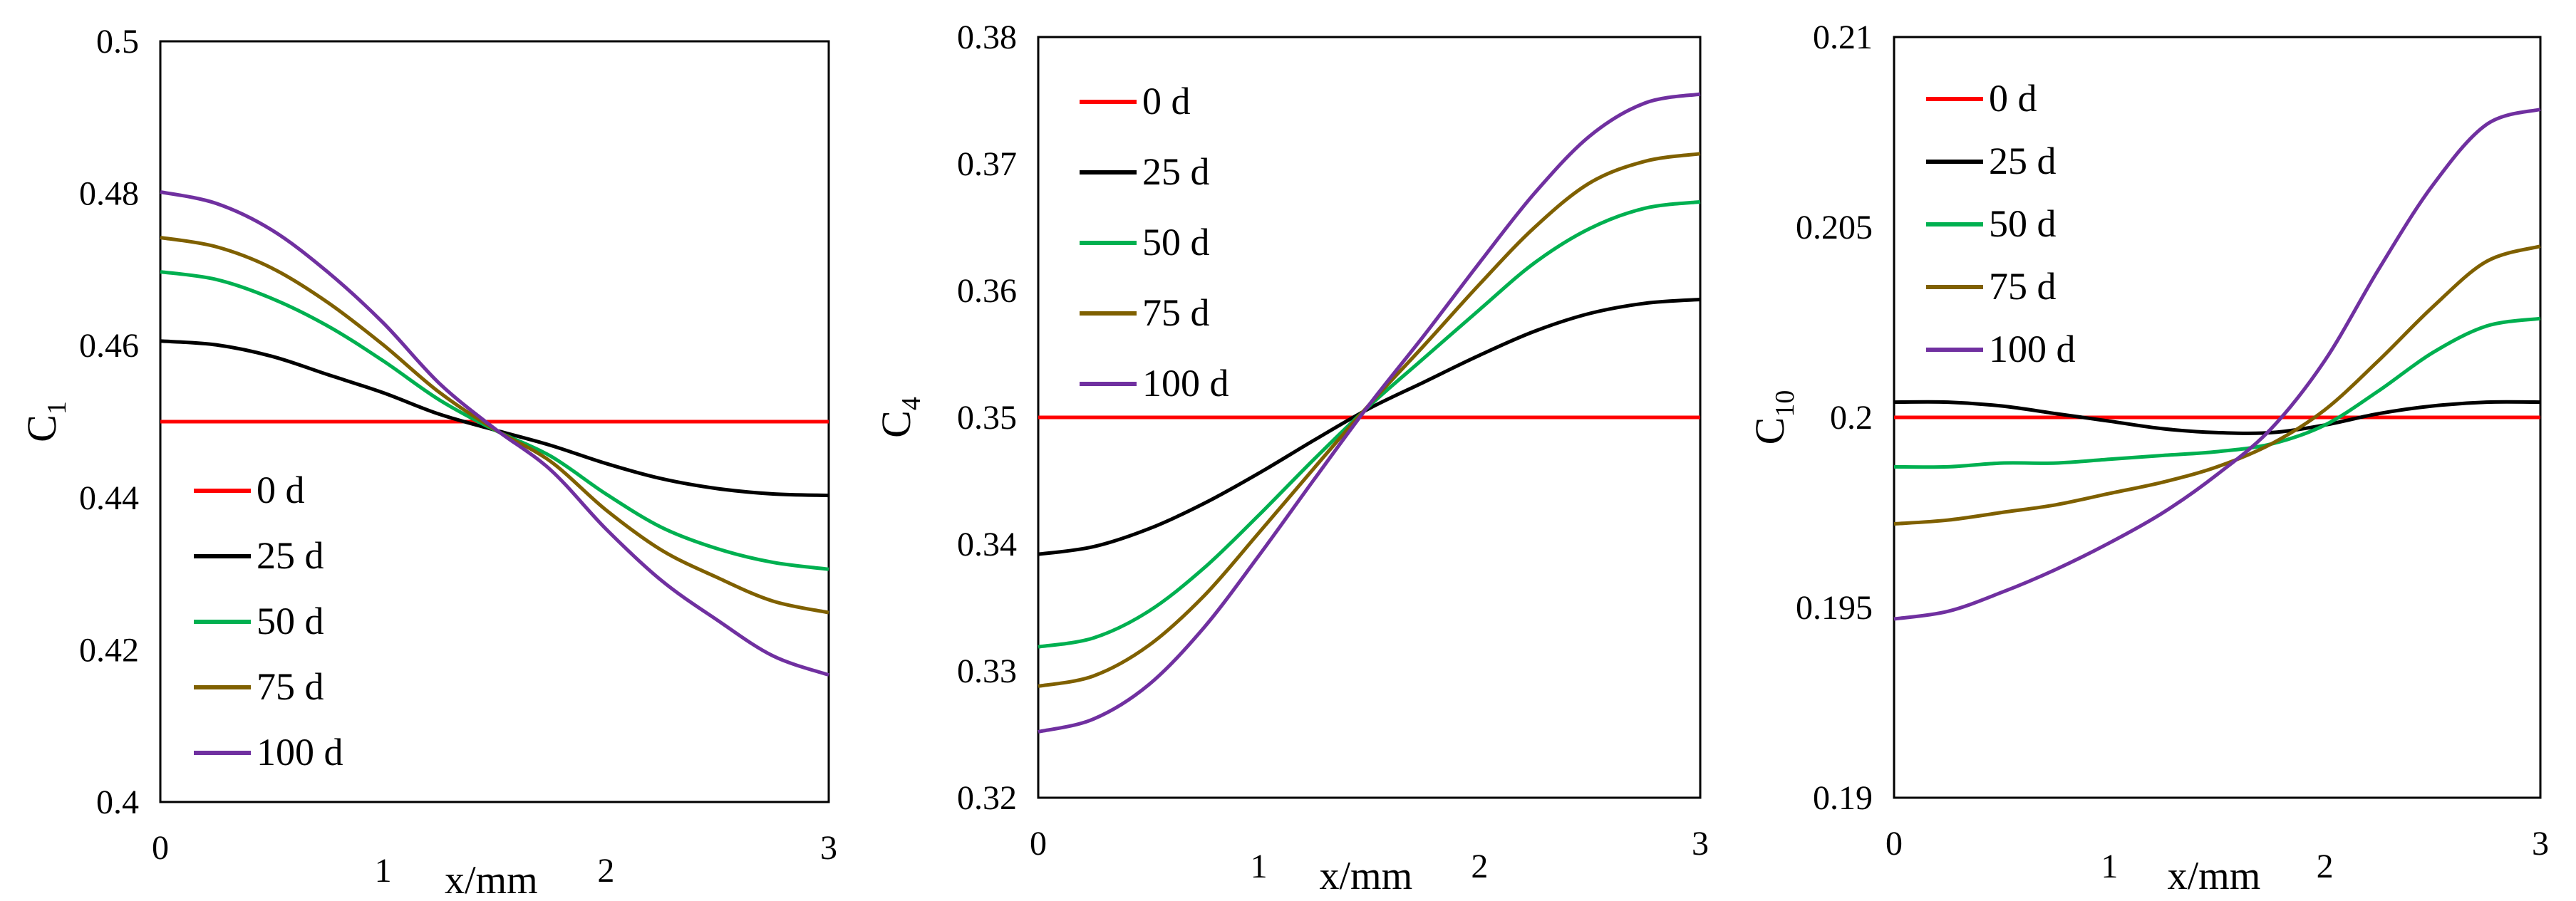 Image resolution: width=2576 pixels, height=901 pixels. I want to click on y-axis-label-subscript: 4, so click(911, 403).